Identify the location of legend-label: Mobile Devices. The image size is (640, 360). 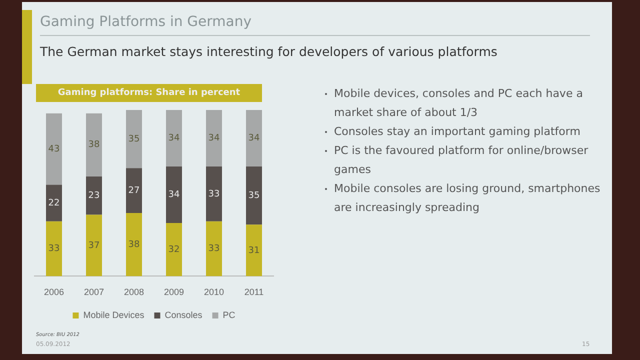
(114, 315).